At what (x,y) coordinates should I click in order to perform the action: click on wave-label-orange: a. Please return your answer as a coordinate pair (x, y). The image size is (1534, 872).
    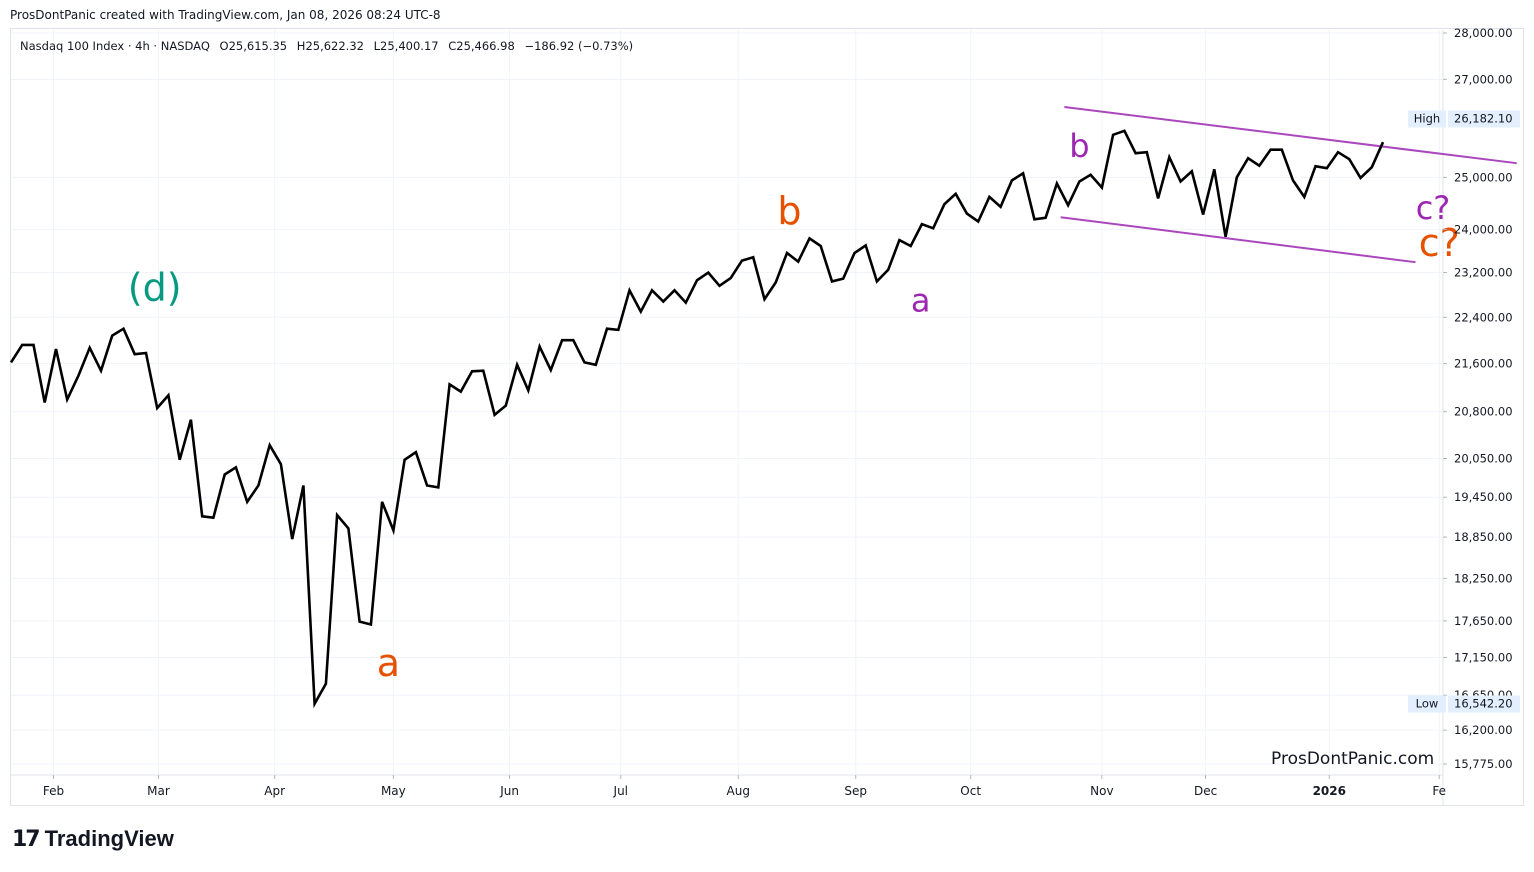
    Looking at the image, I should click on (388, 663).